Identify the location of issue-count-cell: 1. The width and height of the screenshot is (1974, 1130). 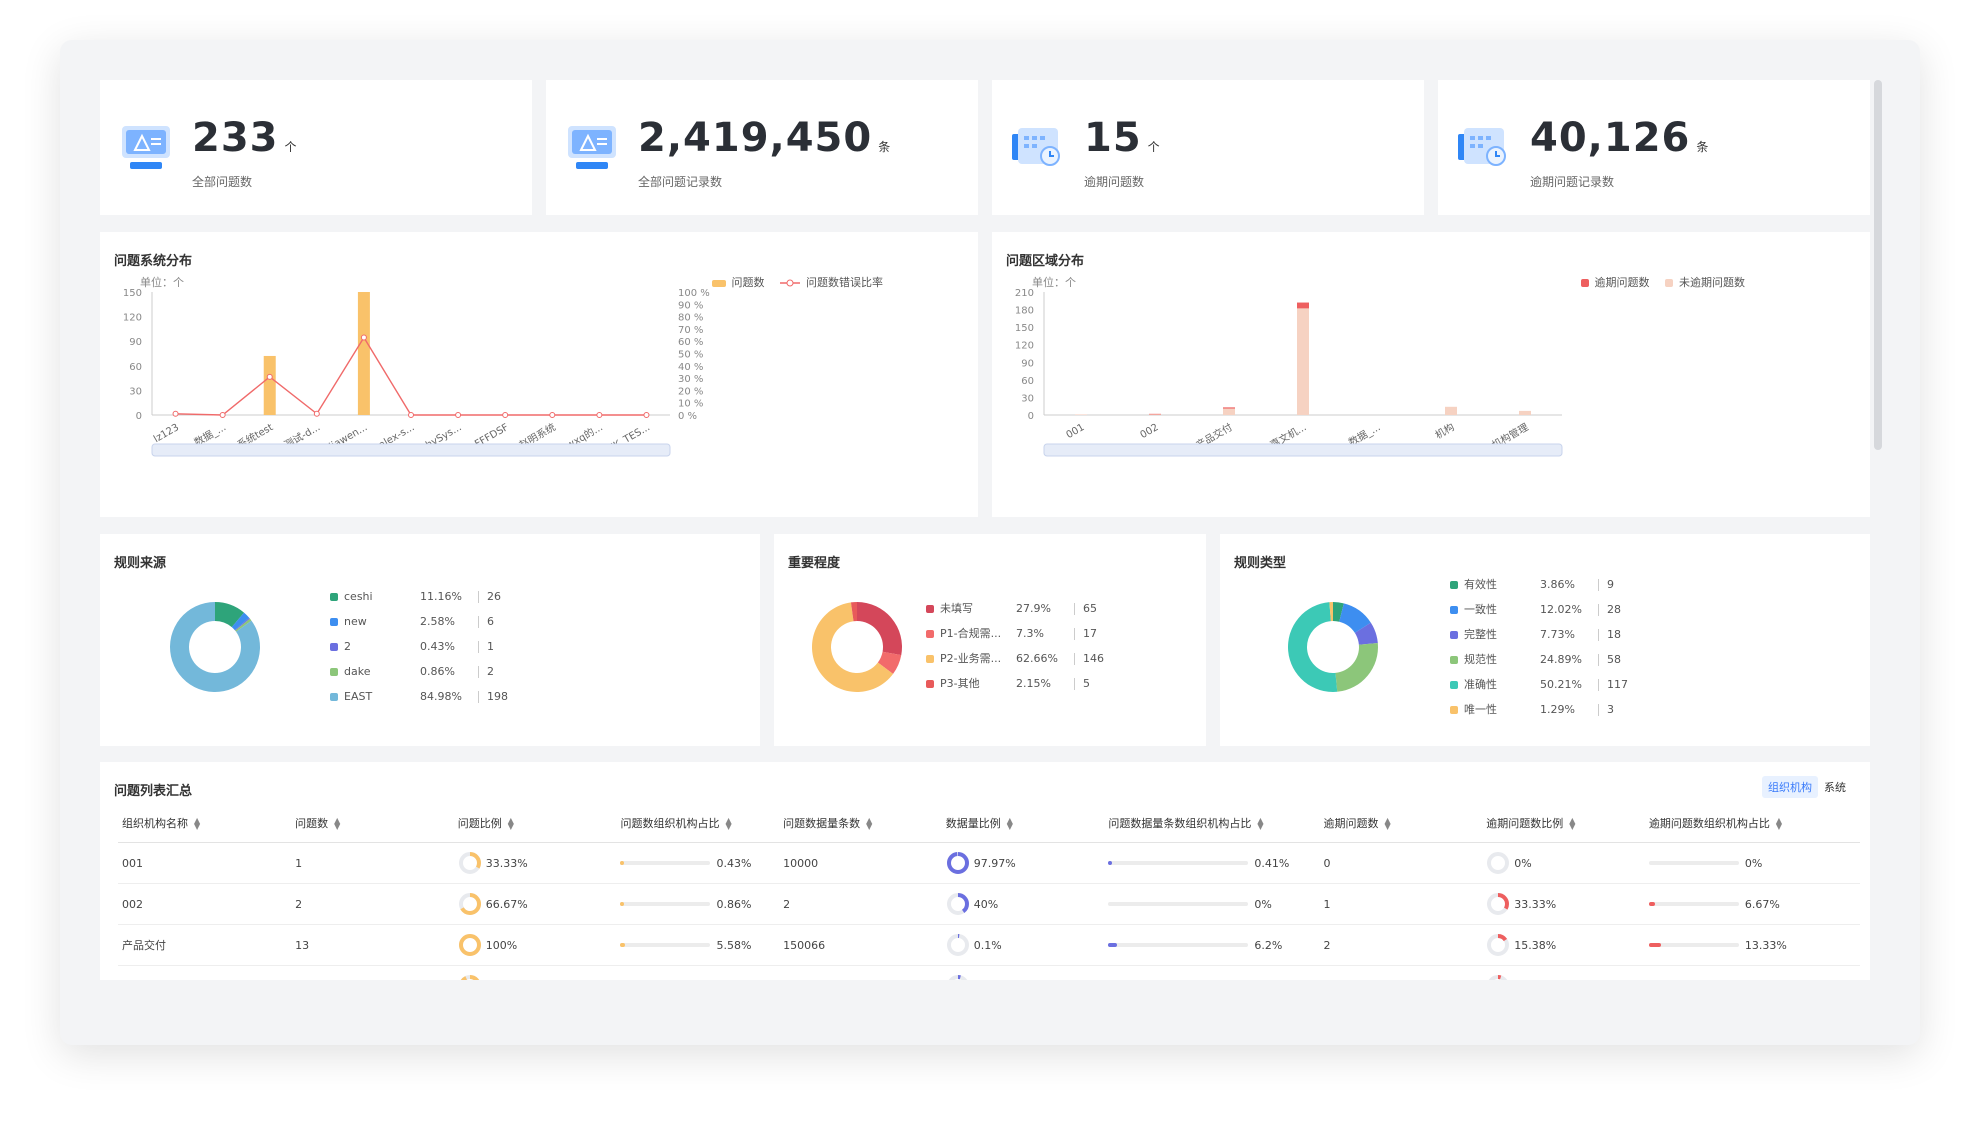
(372, 863).